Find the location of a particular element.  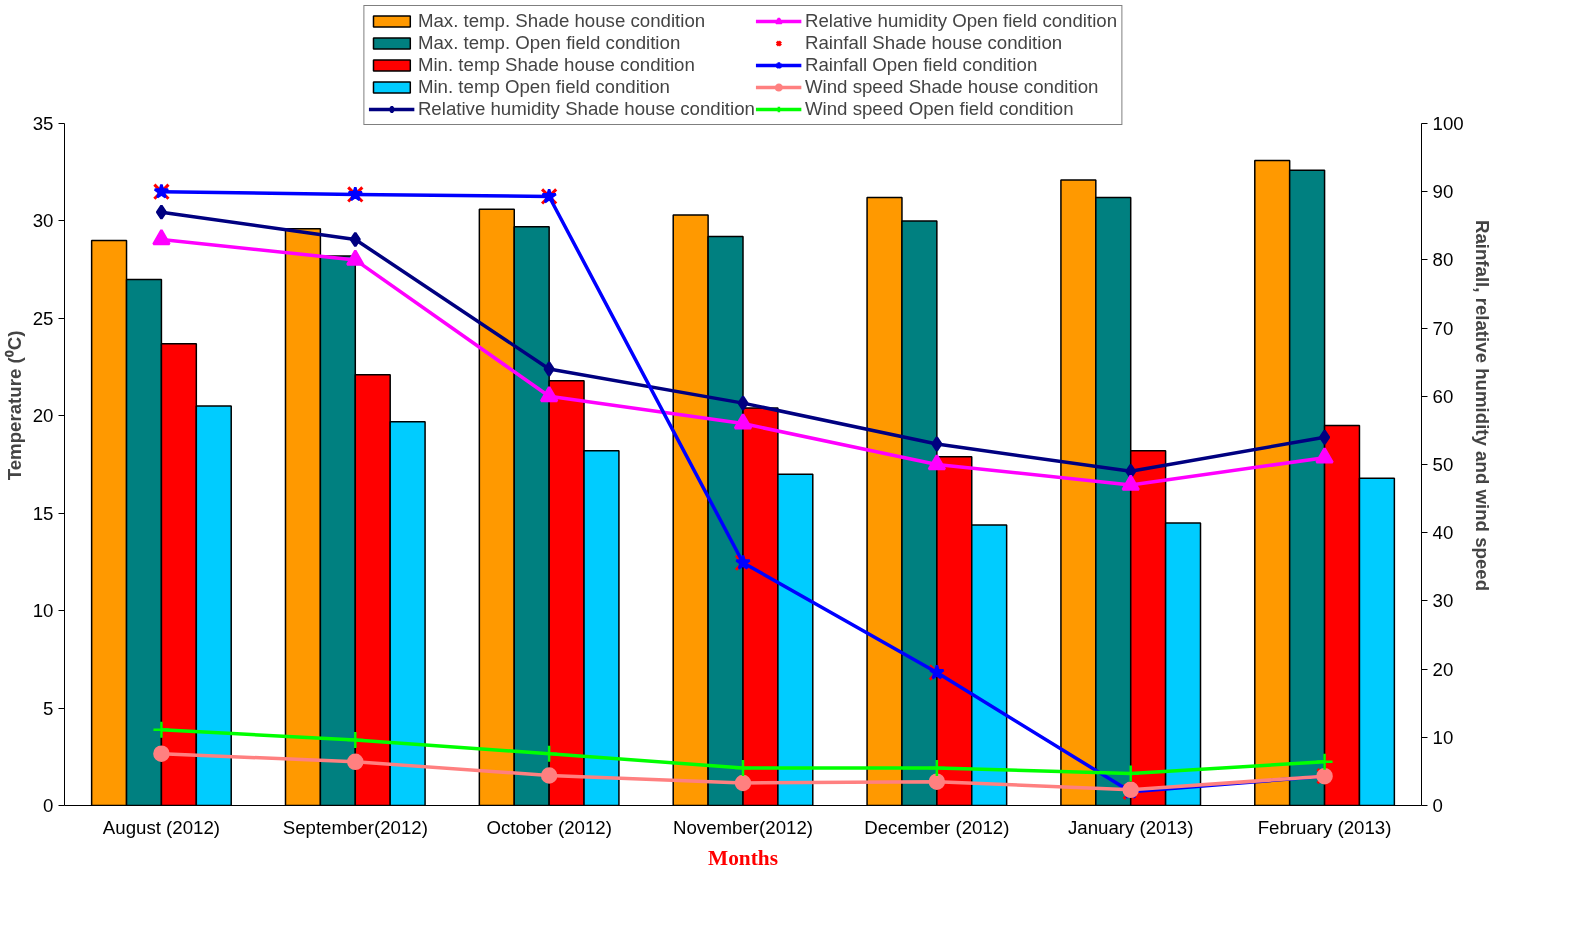

legend-label: Min. temp Shade house condition is located at coordinates (556, 65).